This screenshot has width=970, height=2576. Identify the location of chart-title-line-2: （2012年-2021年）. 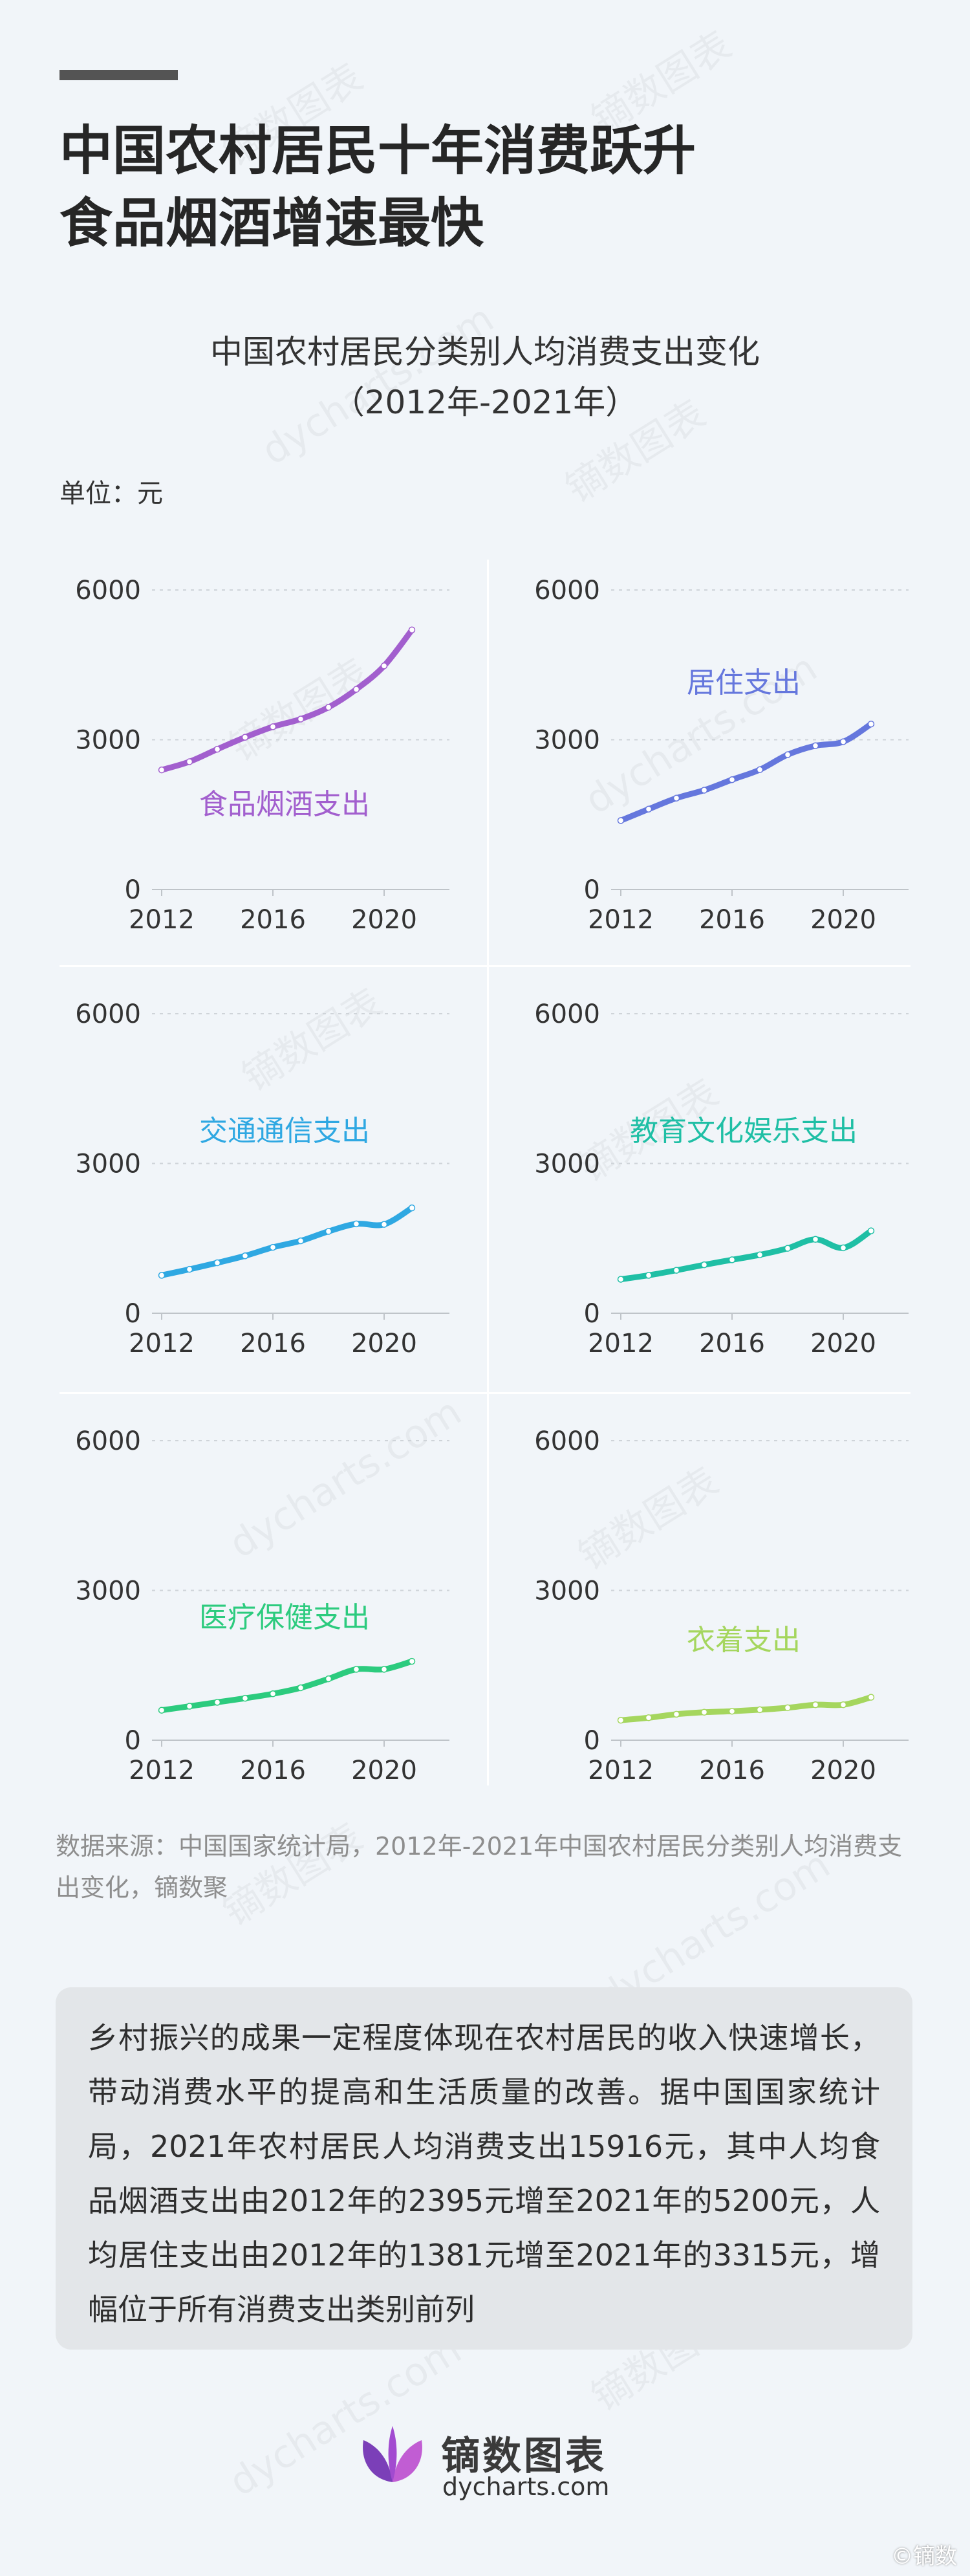
(485, 402).